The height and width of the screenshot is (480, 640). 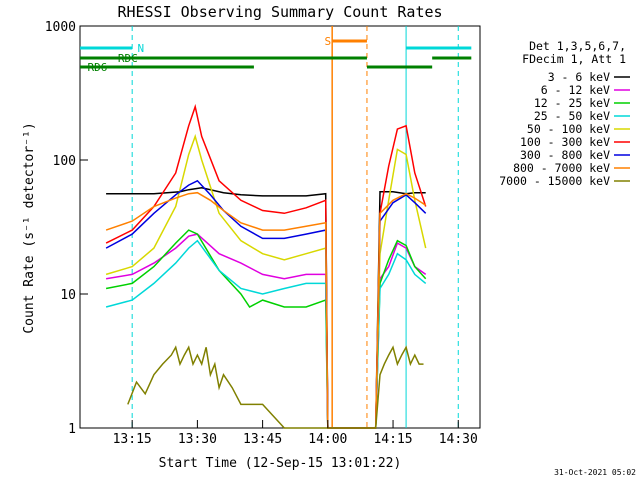 What do you see at coordinates (68, 295) in the screenshot?
I see `y-tick-label-1: 10` at bounding box center [68, 295].